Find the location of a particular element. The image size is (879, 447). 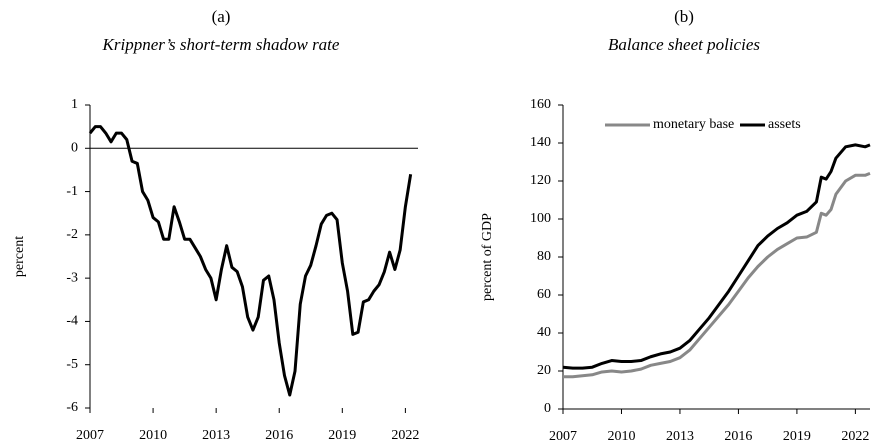

panel-subtitle: Krippner’s short-term shadow rate is located at coordinates (221, 44).